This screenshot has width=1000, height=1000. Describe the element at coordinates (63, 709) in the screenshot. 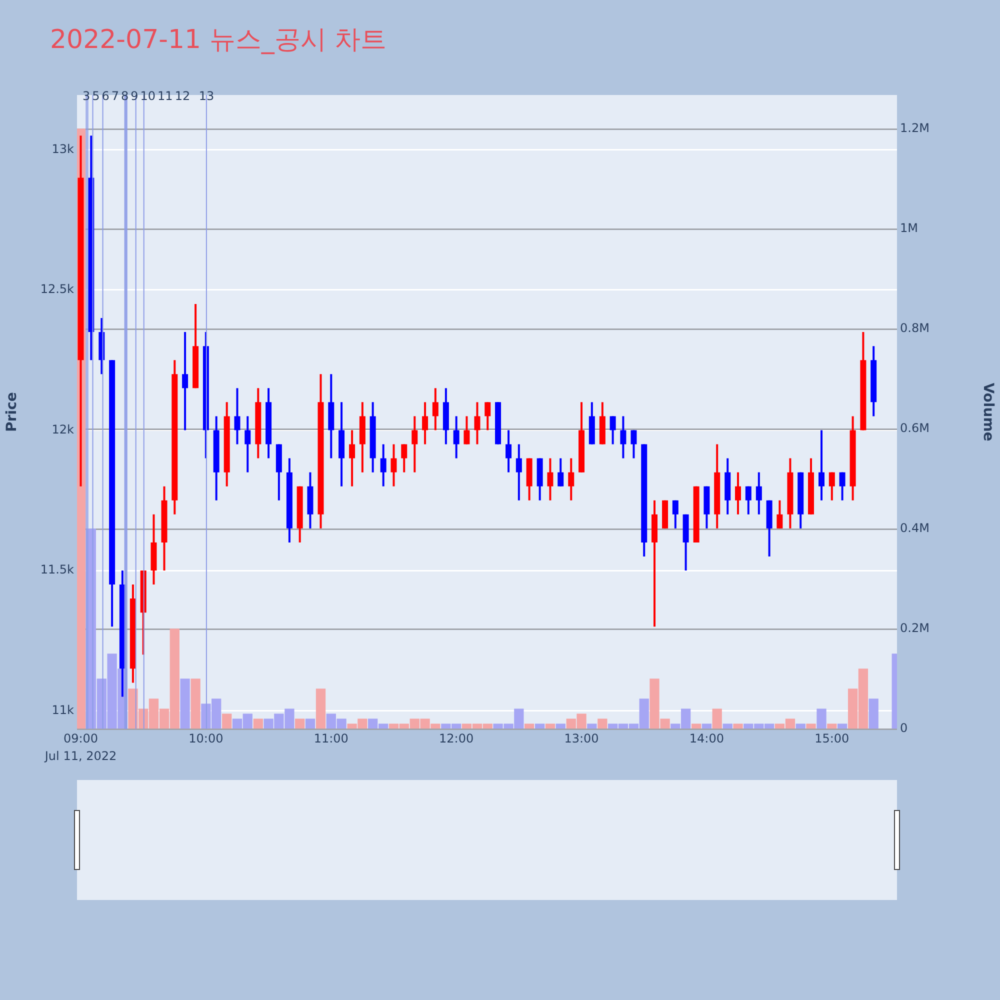

I see `y-tick-label: 11k` at that location.